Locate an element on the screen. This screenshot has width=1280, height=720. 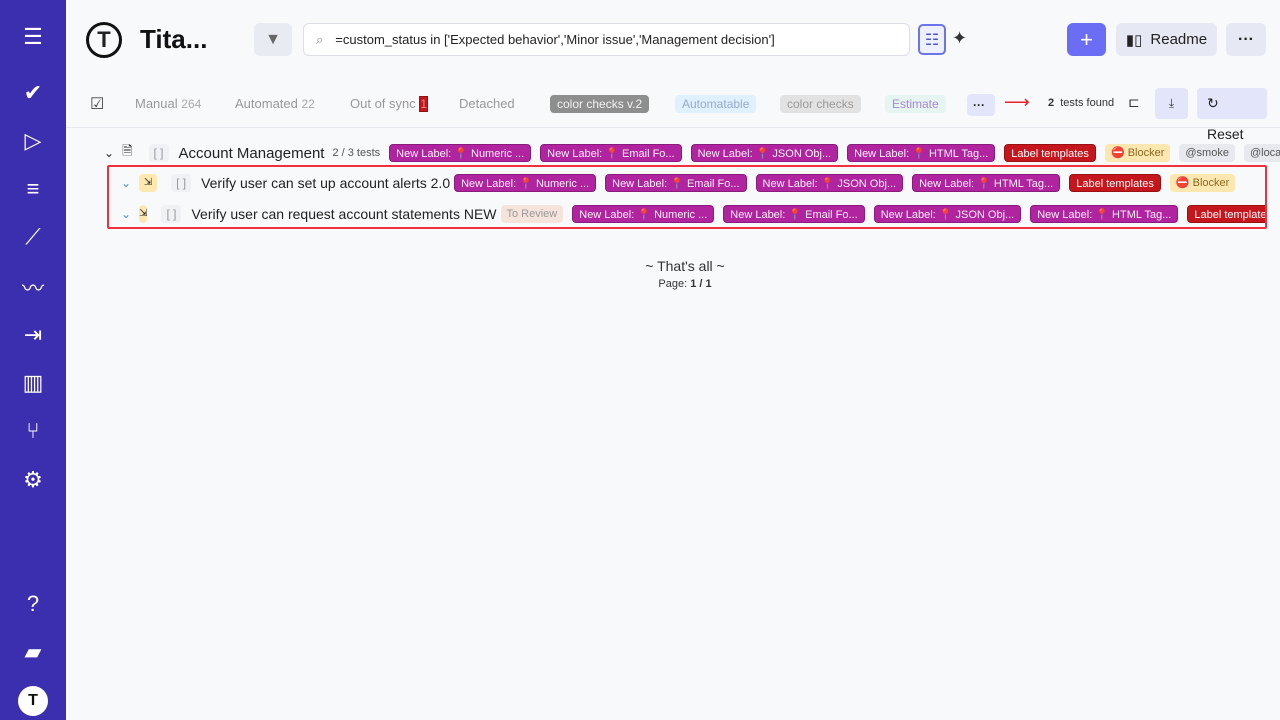
advanced-filter-button: ☷ is located at coordinates (932, 39).